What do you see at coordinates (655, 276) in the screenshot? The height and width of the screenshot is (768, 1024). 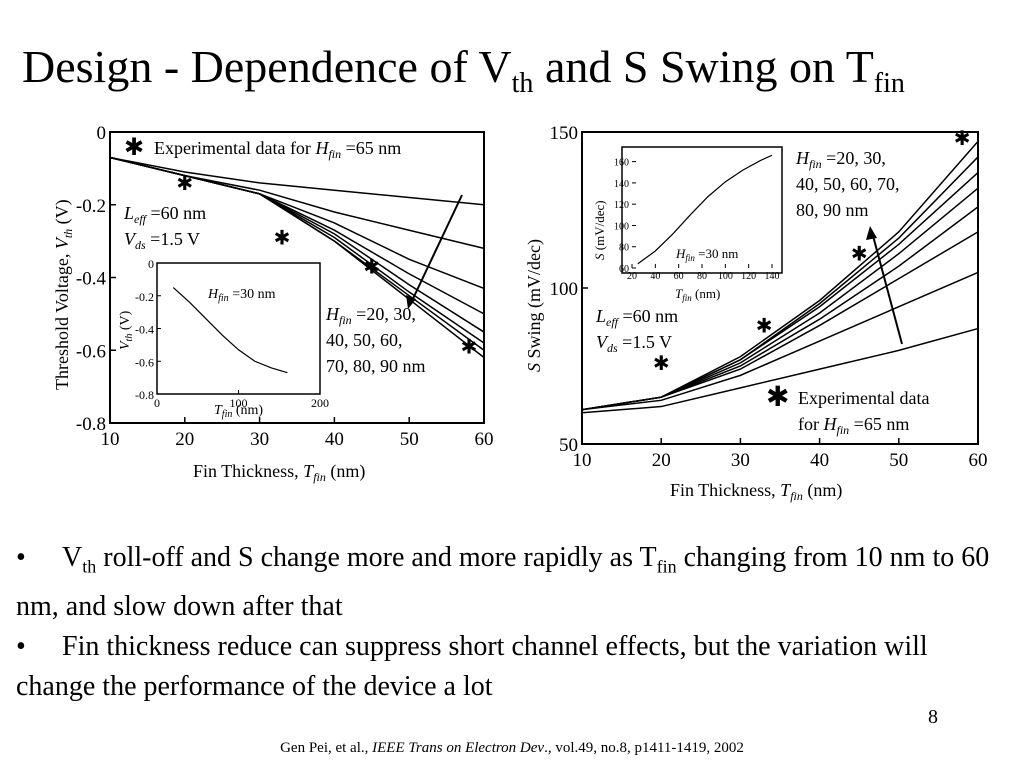 I see `s-inset-x-tick-label: 40` at bounding box center [655, 276].